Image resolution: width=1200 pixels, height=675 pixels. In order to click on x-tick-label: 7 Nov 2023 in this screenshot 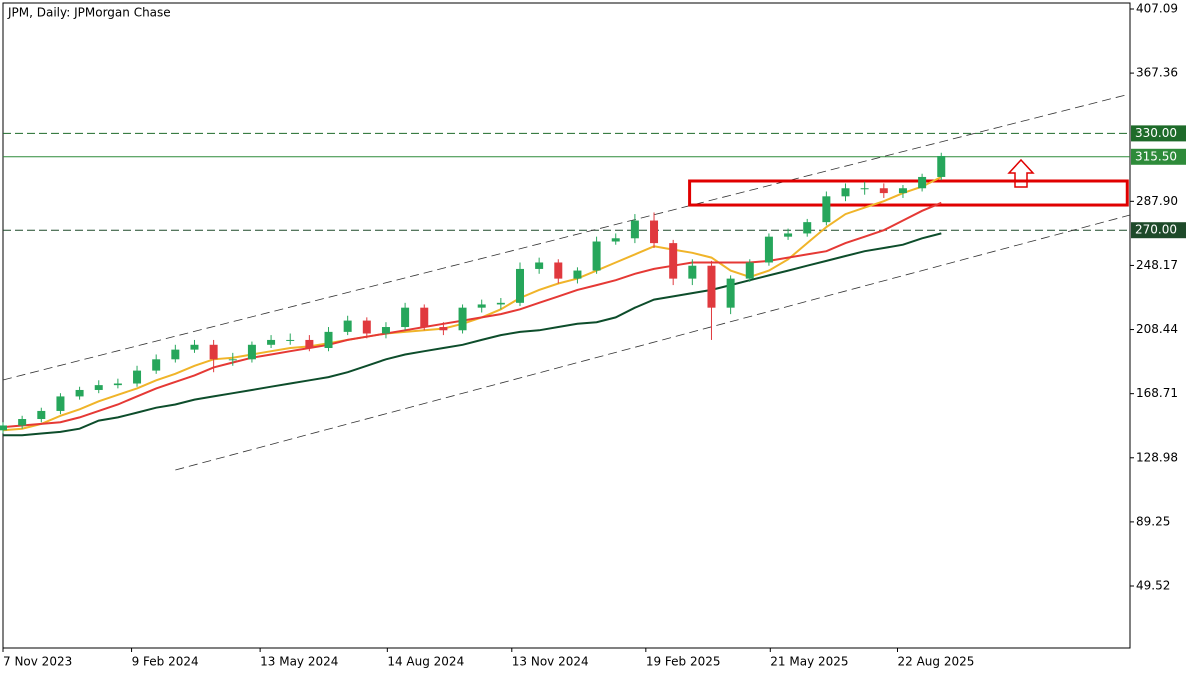, I will do `click(37, 662)`.